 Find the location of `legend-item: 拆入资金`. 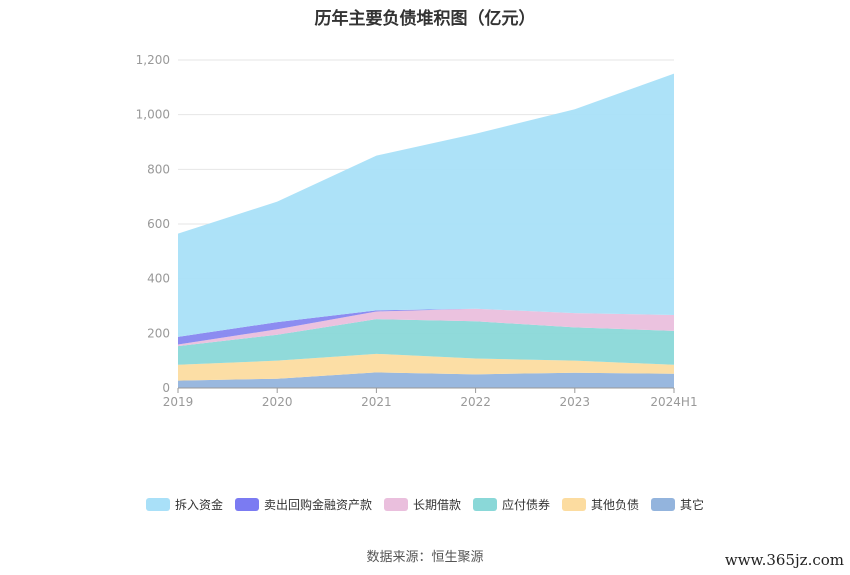

legend-item: 拆入资金 is located at coordinates (184, 504).